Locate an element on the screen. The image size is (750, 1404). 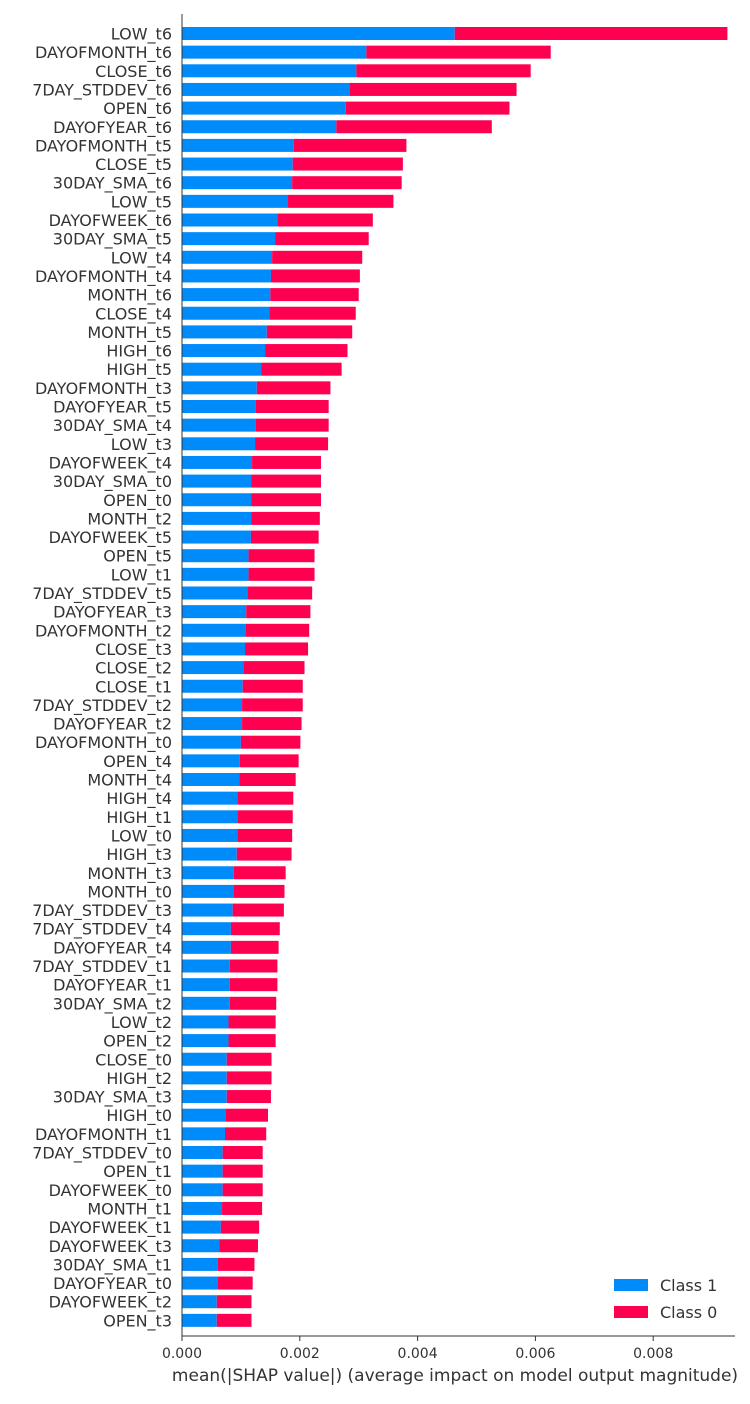
category-label: OPEN_t2 is located at coordinates (137, 1042).